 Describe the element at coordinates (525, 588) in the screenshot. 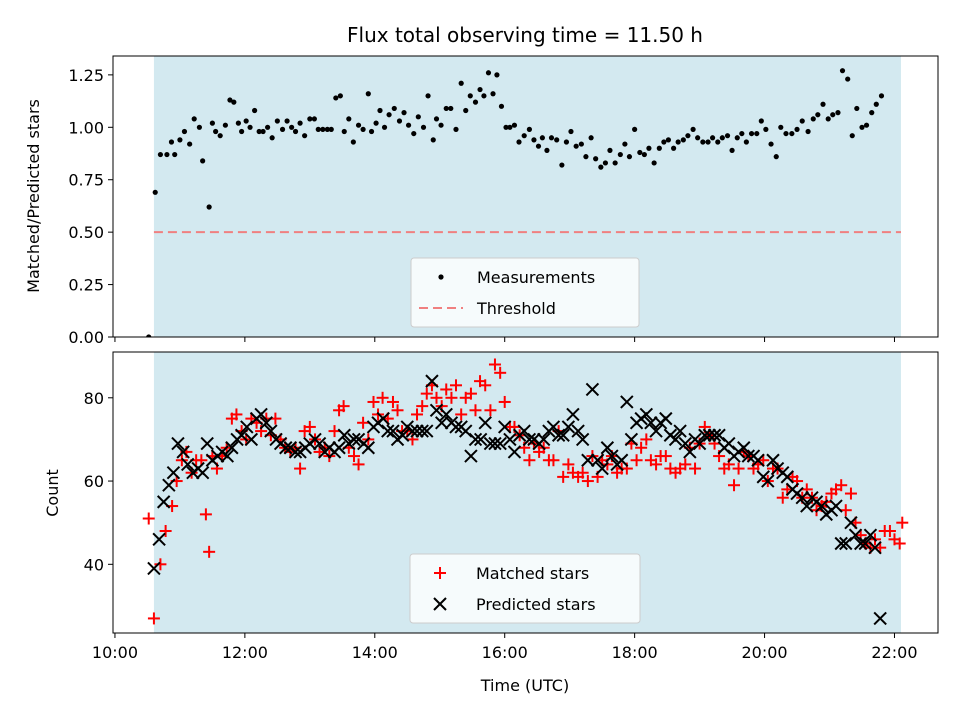

I see `bottom-legend-box` at that location.